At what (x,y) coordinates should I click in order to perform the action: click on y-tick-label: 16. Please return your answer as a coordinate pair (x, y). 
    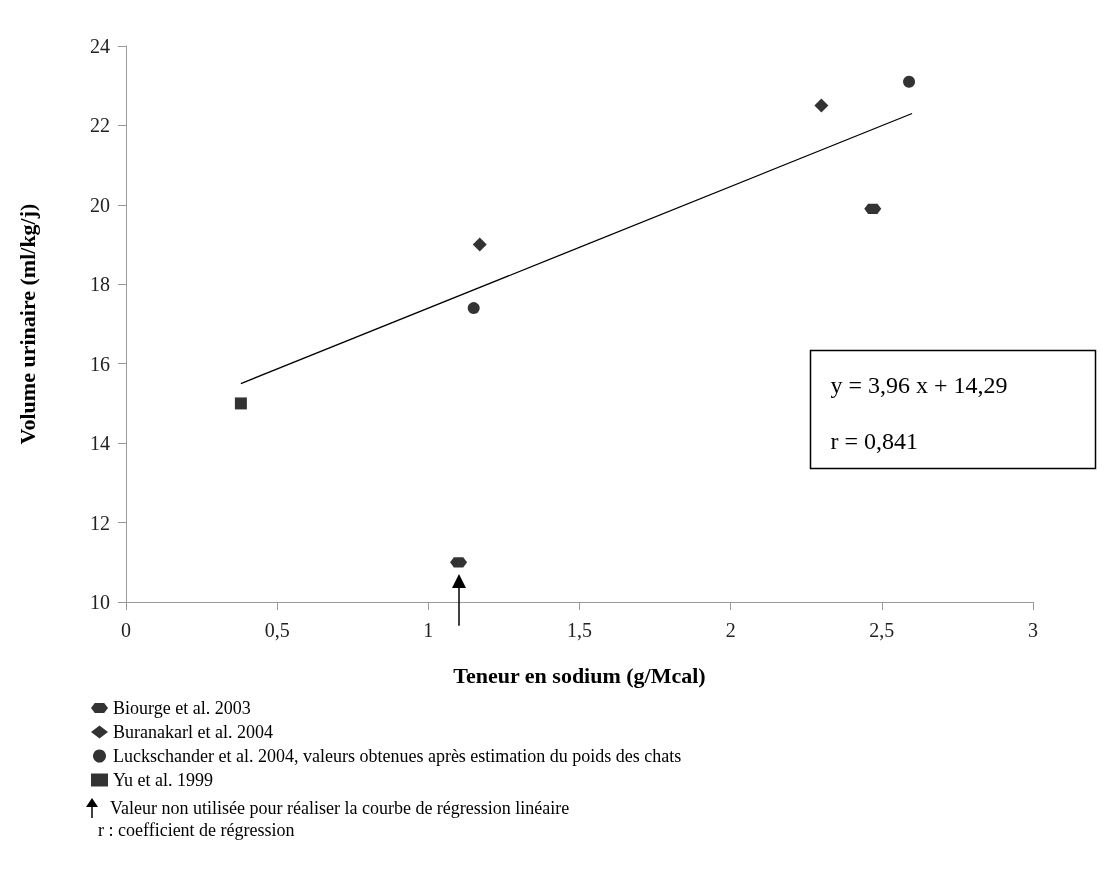
    Looking at the image, I should click on (100, 363).